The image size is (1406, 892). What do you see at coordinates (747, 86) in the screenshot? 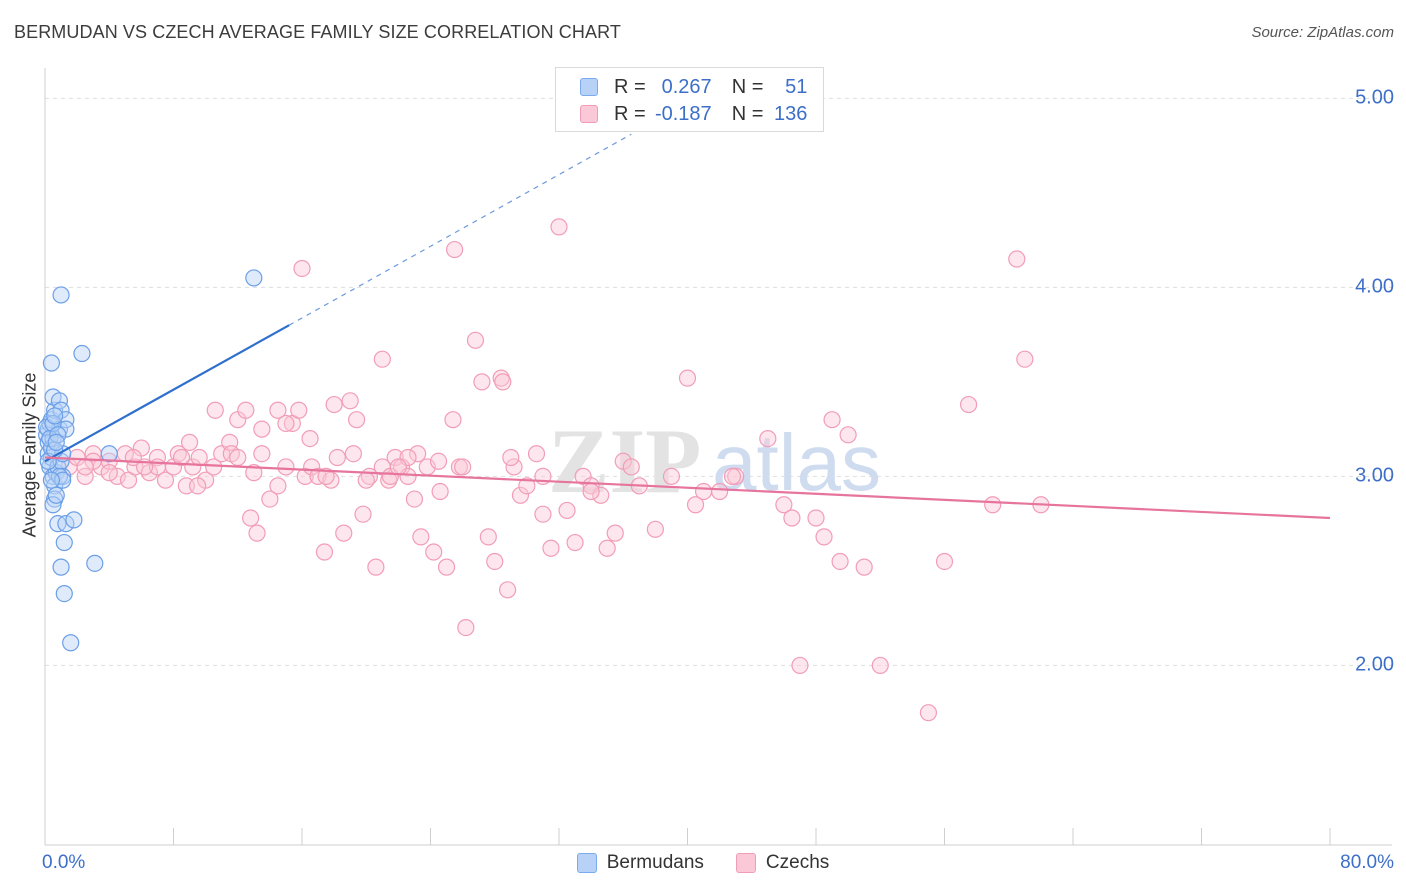
I see `n-label: N =` at bounding box center [747, 86].